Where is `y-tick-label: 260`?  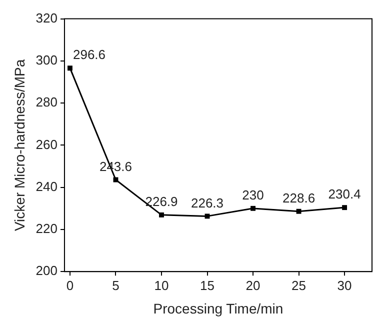 y-tick-label: 260 is located at coordinates (47, 144).